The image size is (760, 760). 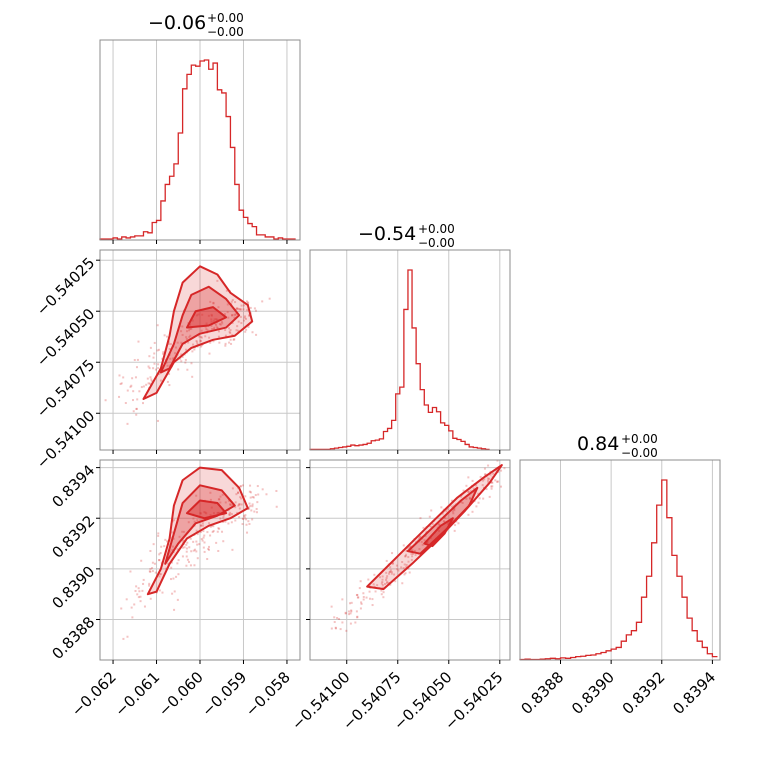 What do you see at coordinates (225, 32) in the screenshot?
I see `title-param-0-minus: −0.00` at bounding box center [225, 32].